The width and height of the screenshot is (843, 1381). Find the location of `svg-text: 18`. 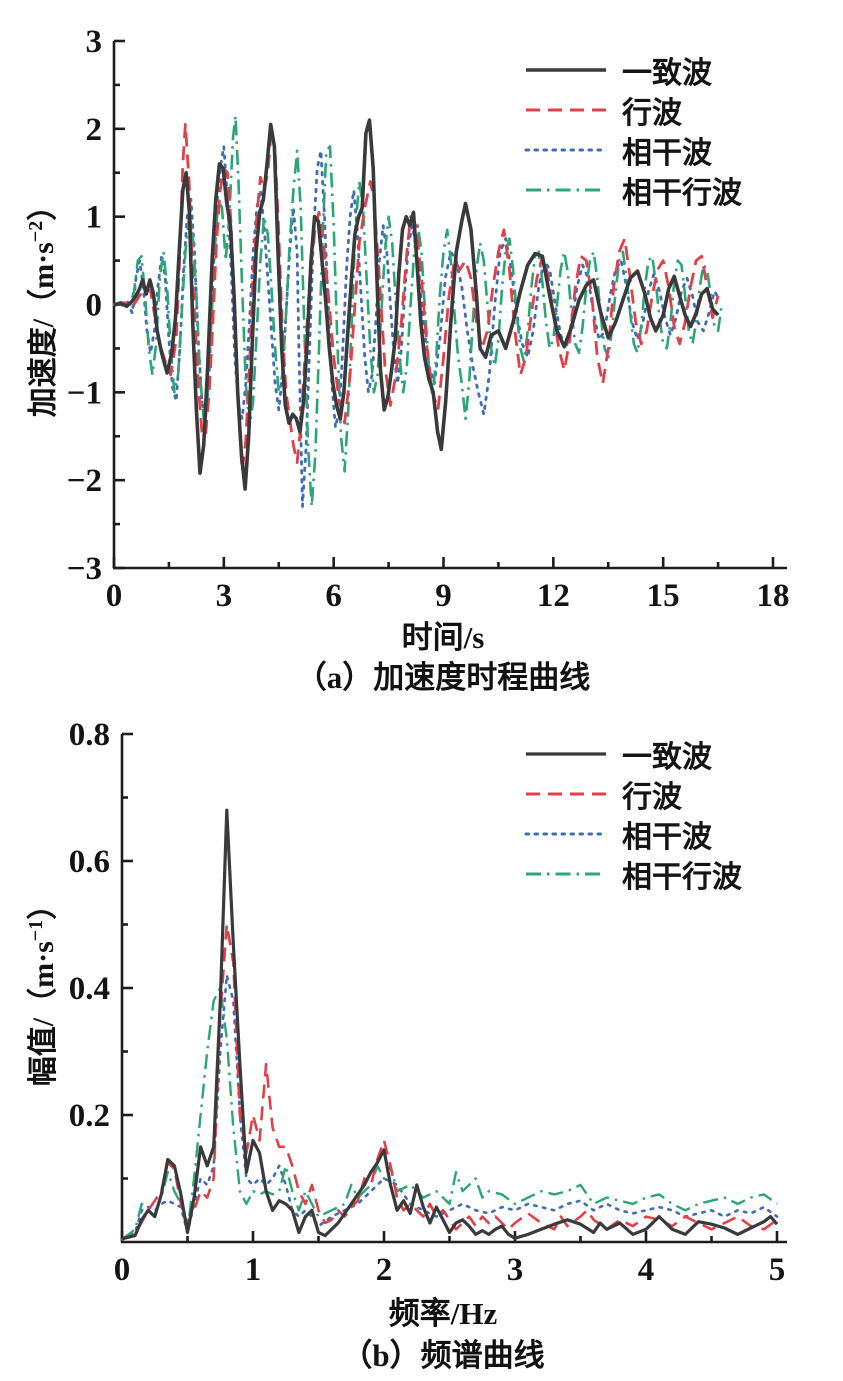

svg-text: 18 is located at coordinates (773, 596).